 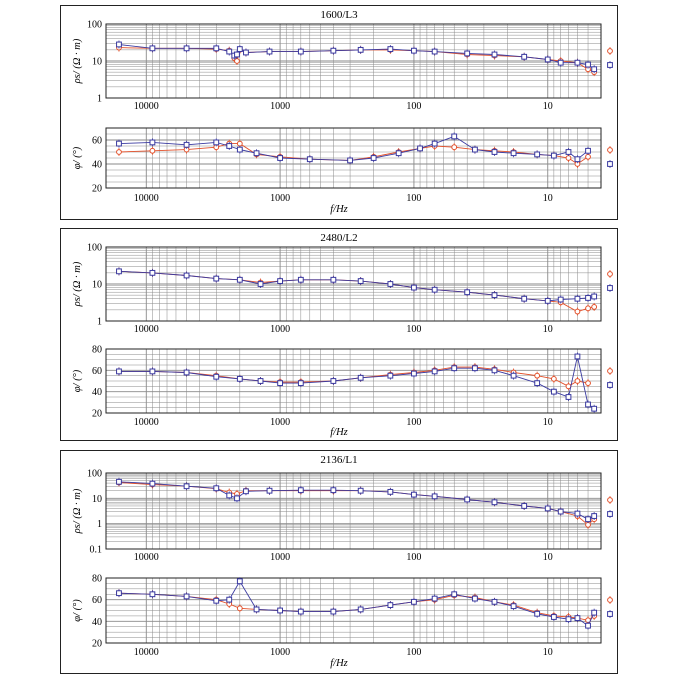 I want to click on phi-ytick-label: 80, so click(x=97, y=350).